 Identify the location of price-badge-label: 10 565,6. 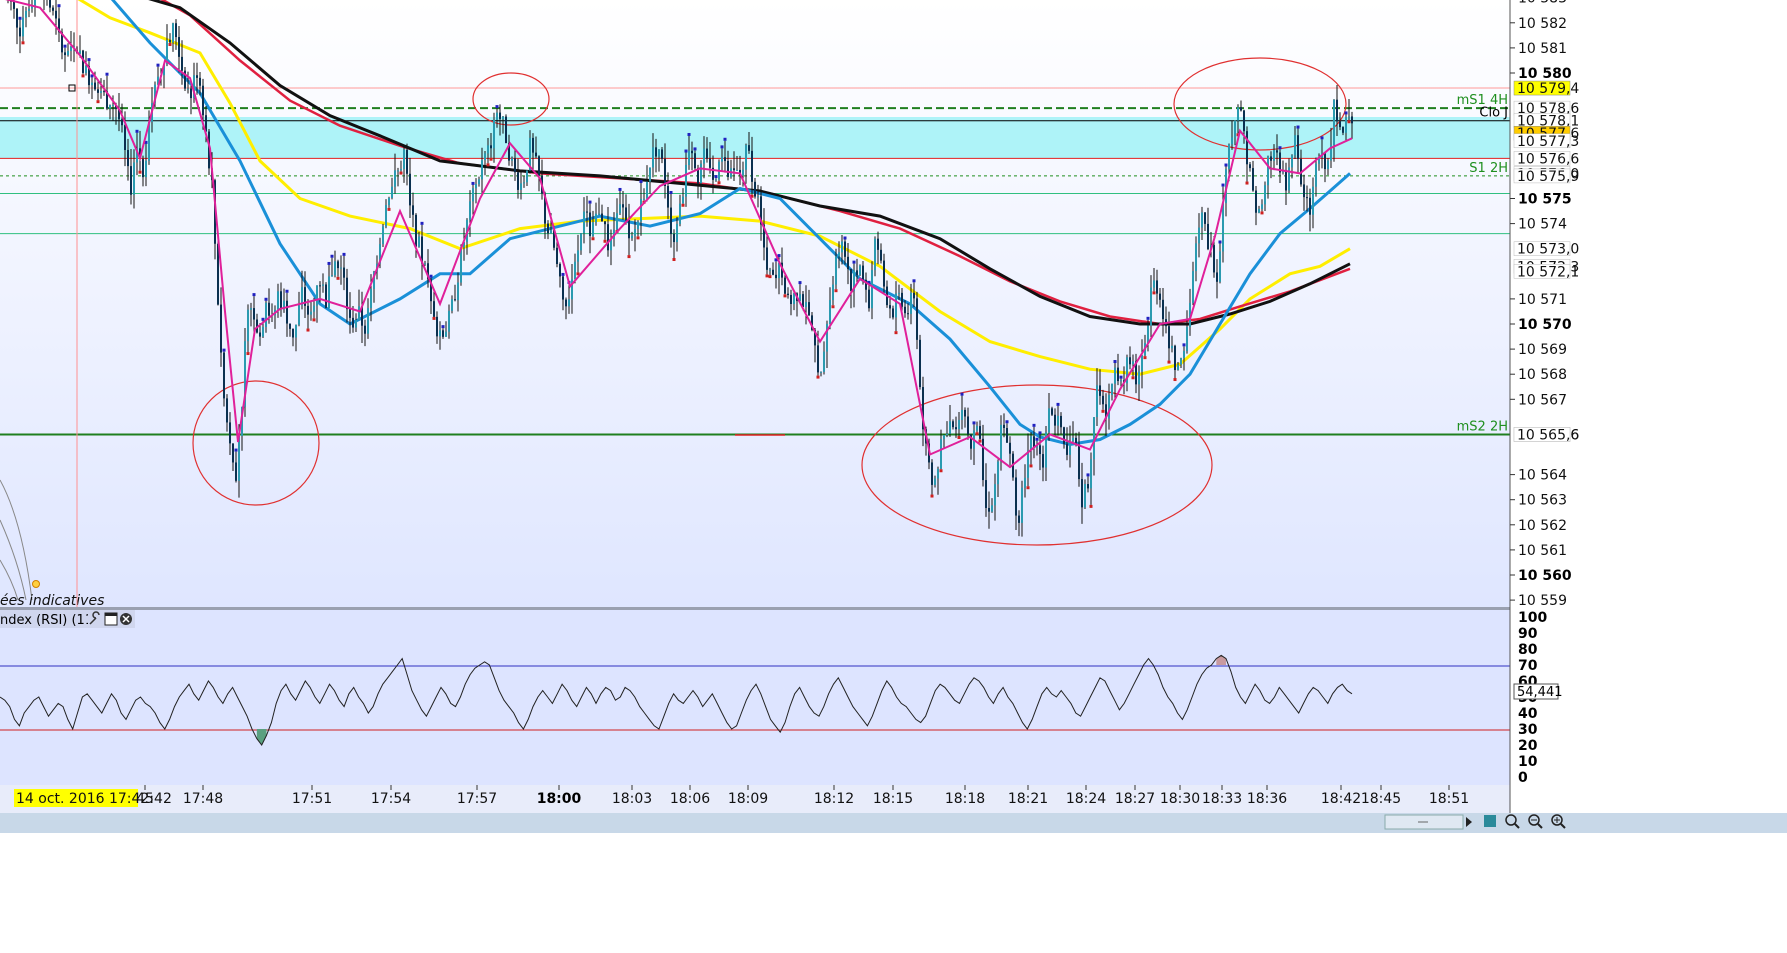
(1548, 435).